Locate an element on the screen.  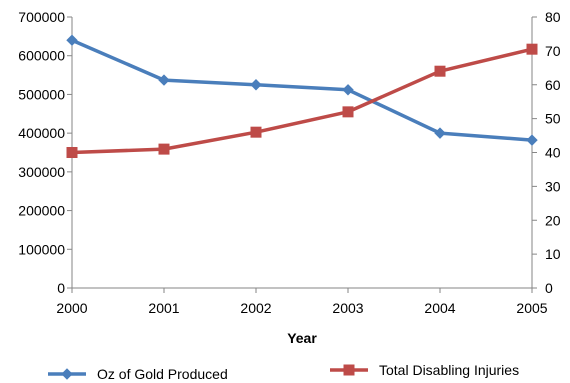
legend-item-disabling-injuries: Total Disabling Injuries is located at coordinates (424, 370).